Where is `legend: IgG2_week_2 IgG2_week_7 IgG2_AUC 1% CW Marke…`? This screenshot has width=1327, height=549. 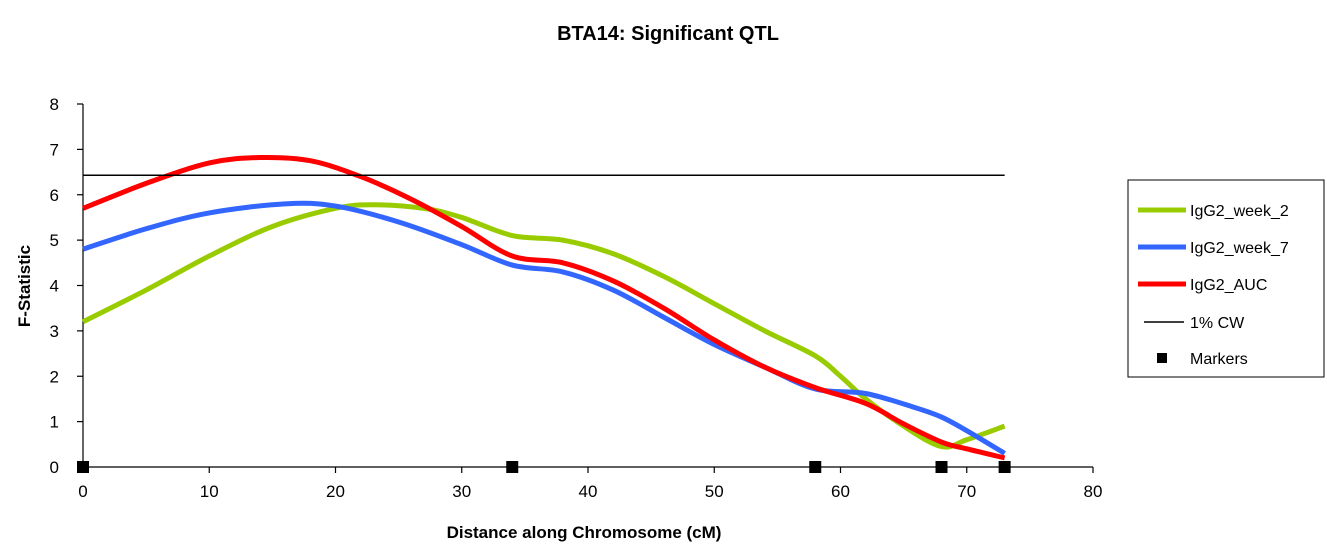 legend: IgG2_week_2 IgG2_week_7 IgG2_AUC 1% CW Marke… is located at coordinates (1226, 278).